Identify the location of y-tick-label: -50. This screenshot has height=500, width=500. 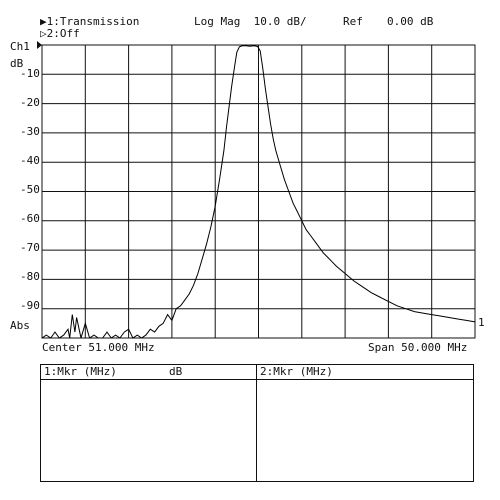
(30, 189).